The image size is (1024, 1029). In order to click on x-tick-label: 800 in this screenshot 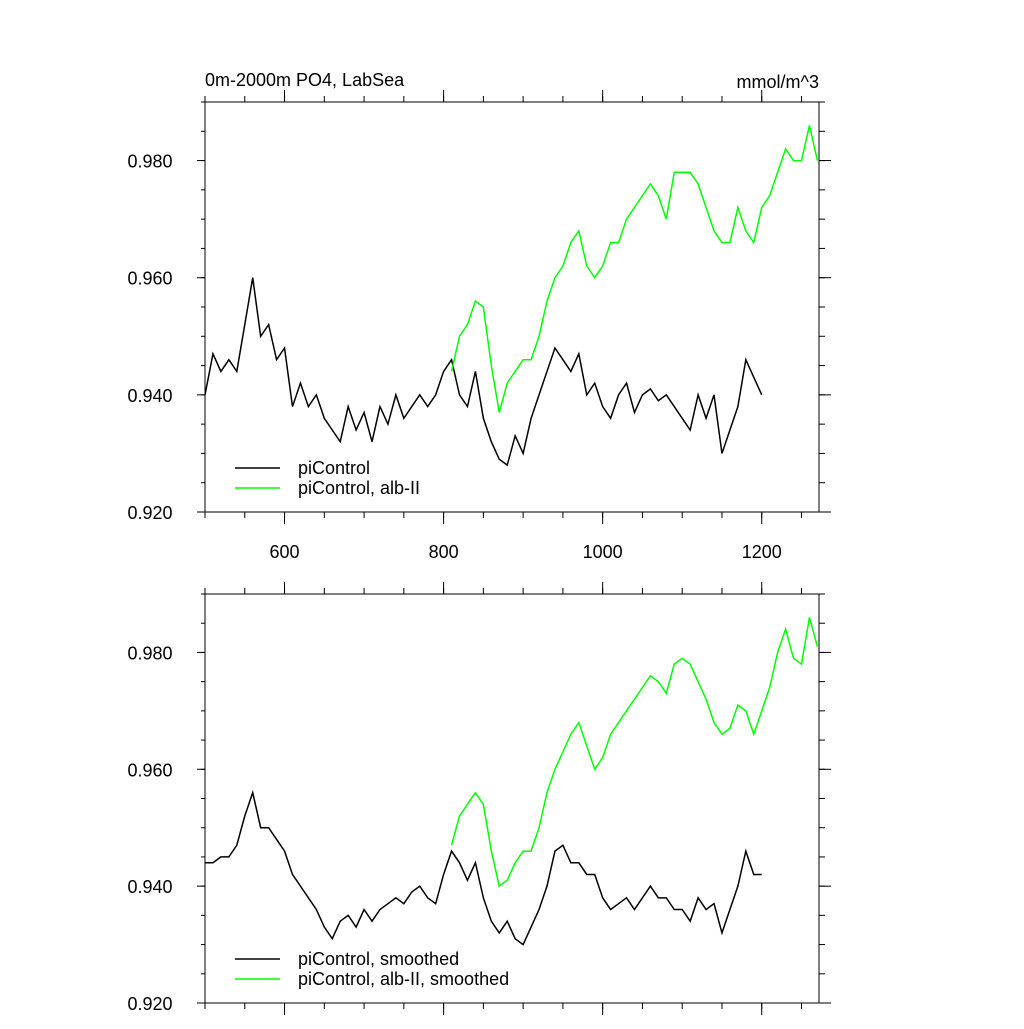, I will do `click(444, 552)`.